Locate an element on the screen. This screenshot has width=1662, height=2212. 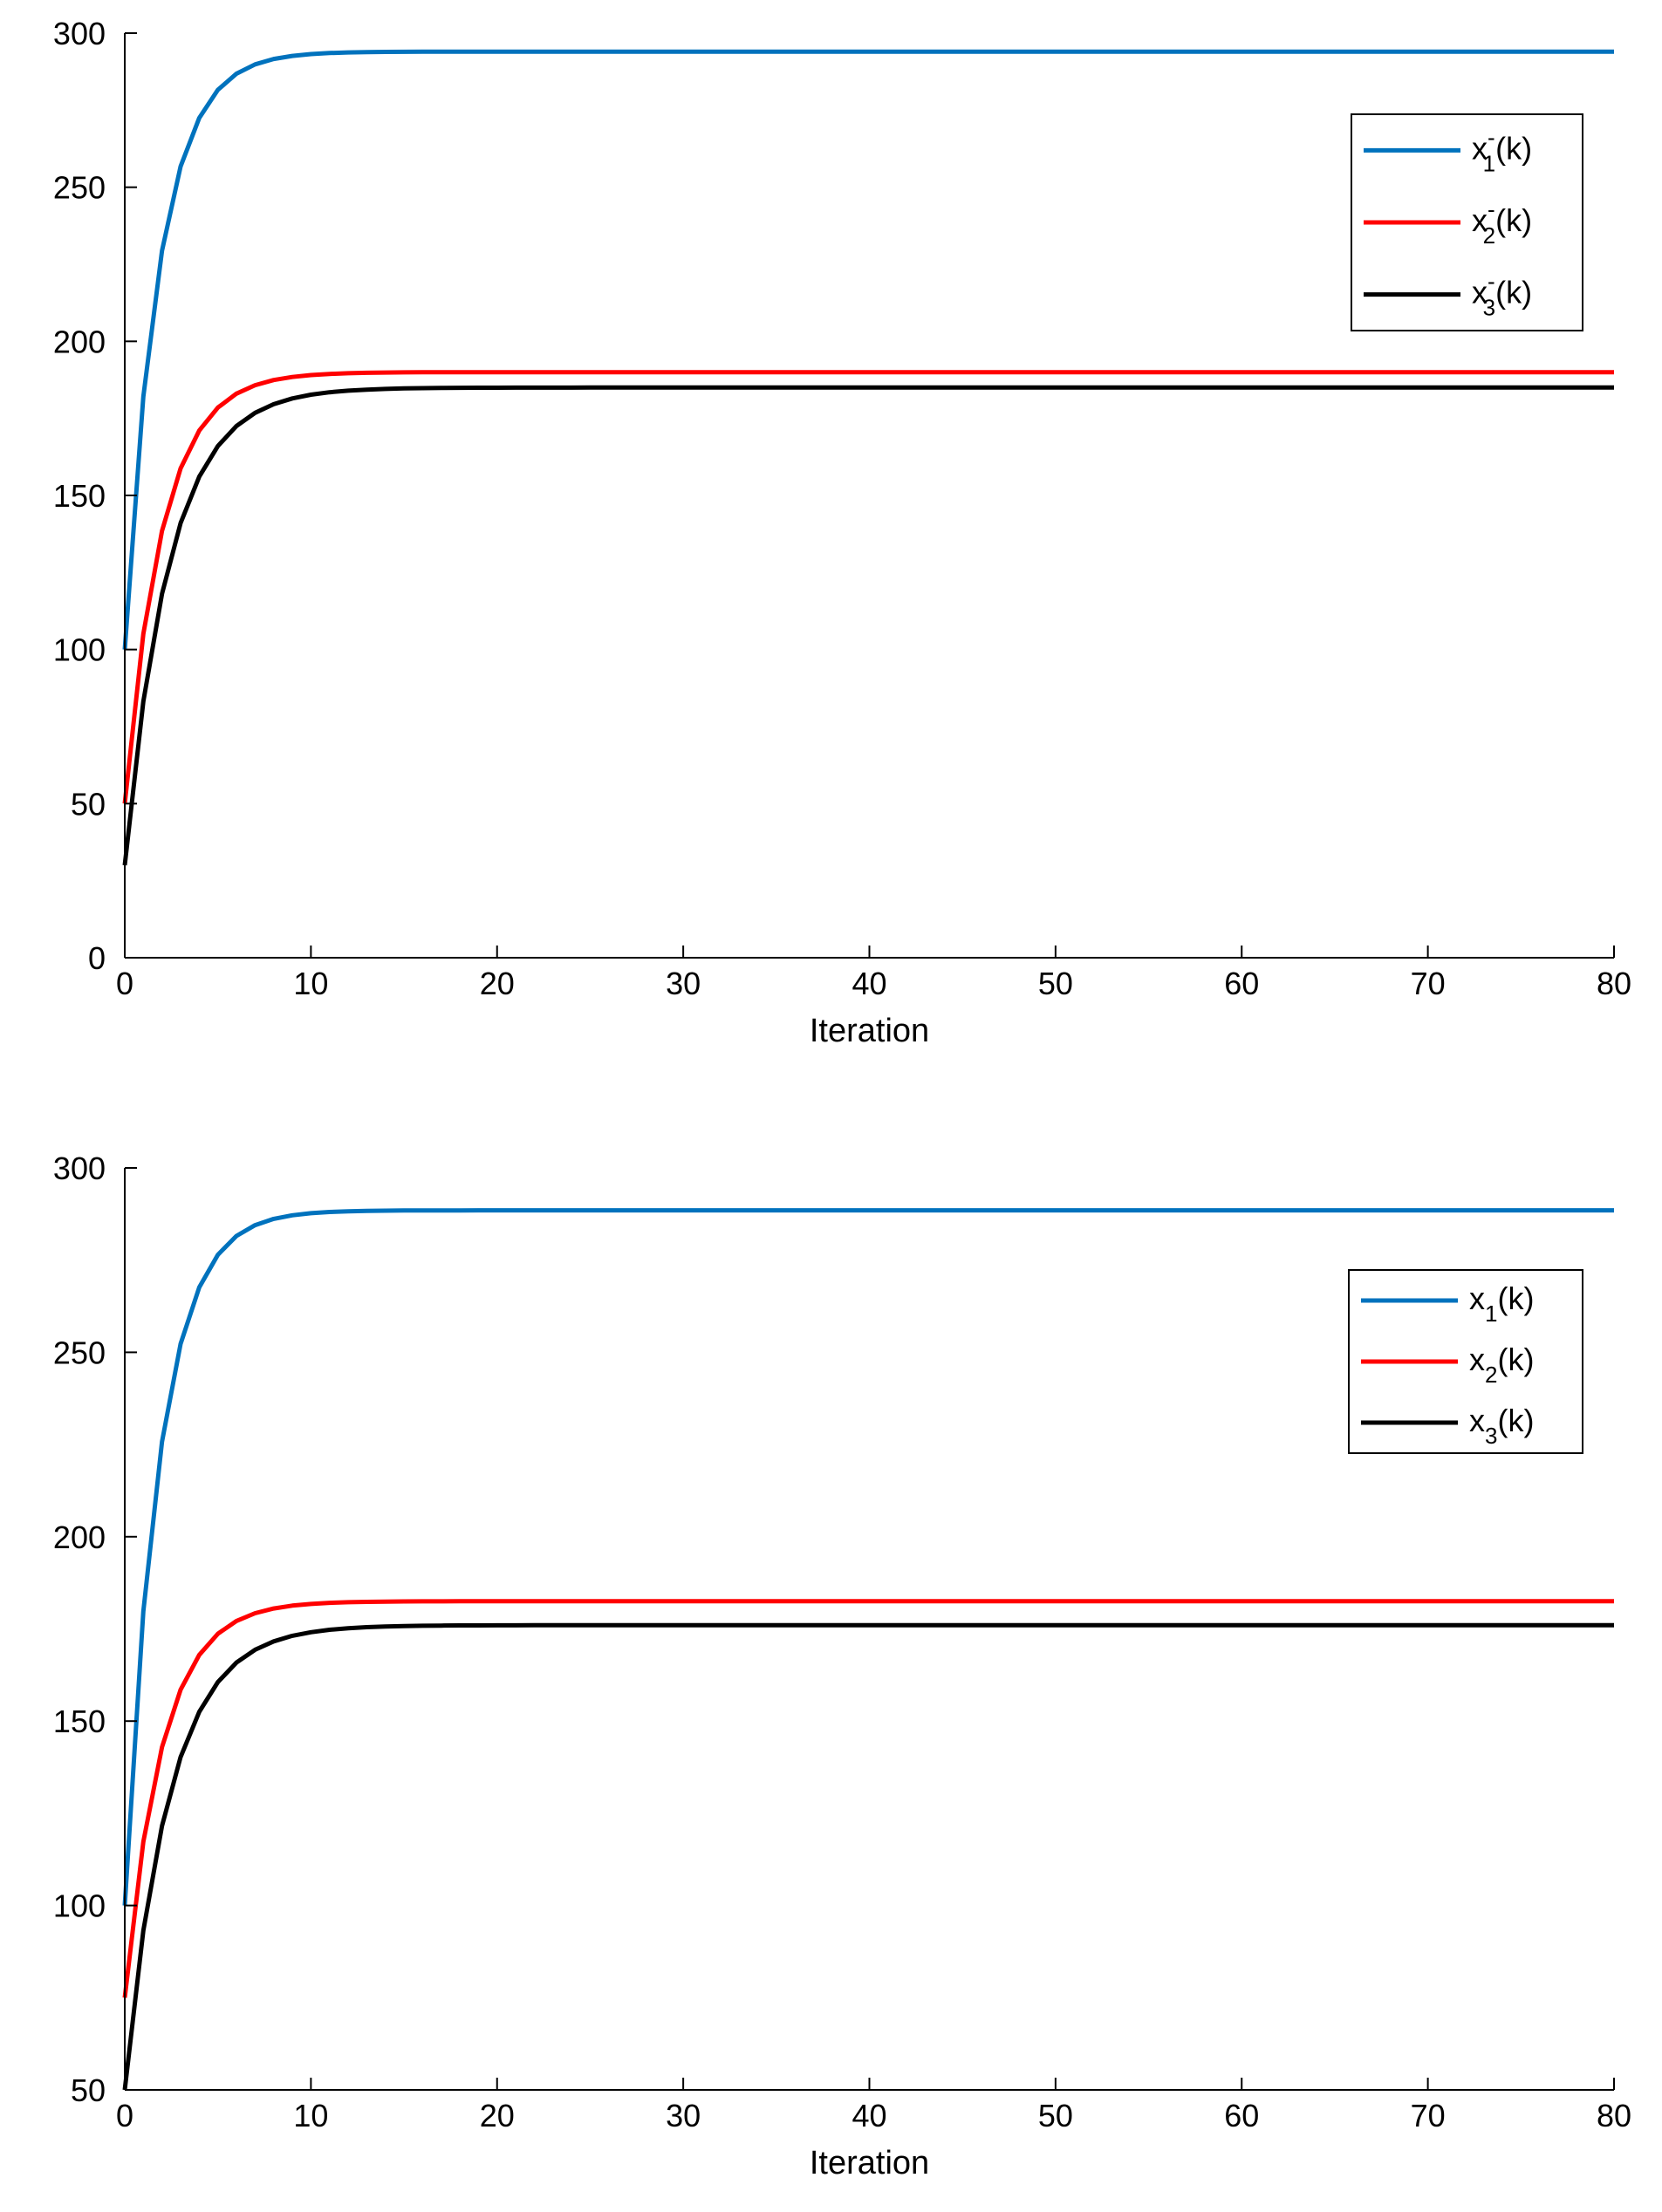
legend-entry-3: x3(k) is located at coordinates (1501, 1426).